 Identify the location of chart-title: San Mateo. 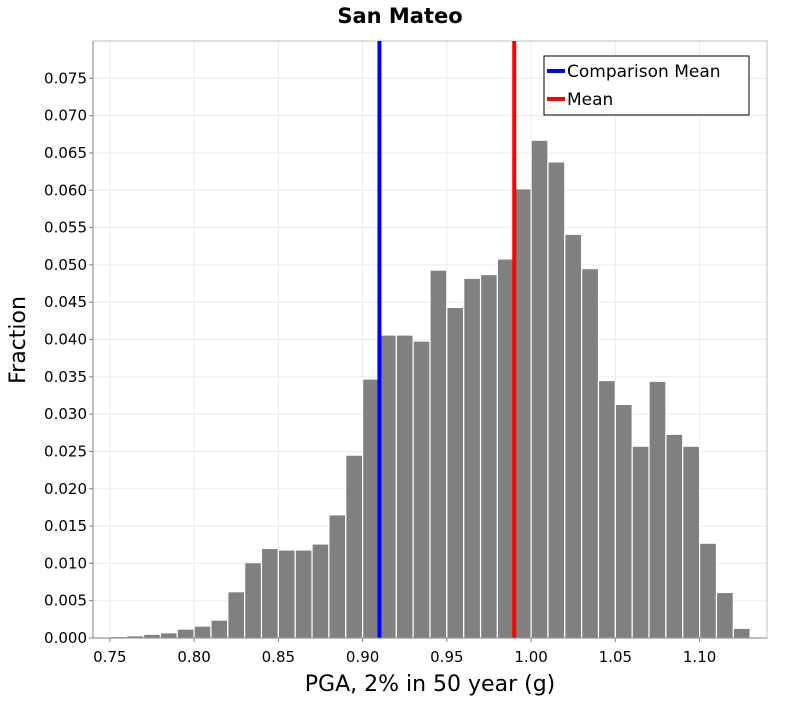
(399, 16).